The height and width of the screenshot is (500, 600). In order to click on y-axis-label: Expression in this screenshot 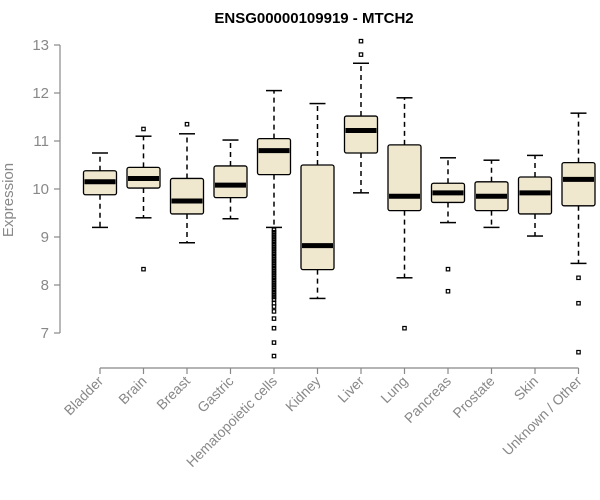, I will do `click(8, 200)`.